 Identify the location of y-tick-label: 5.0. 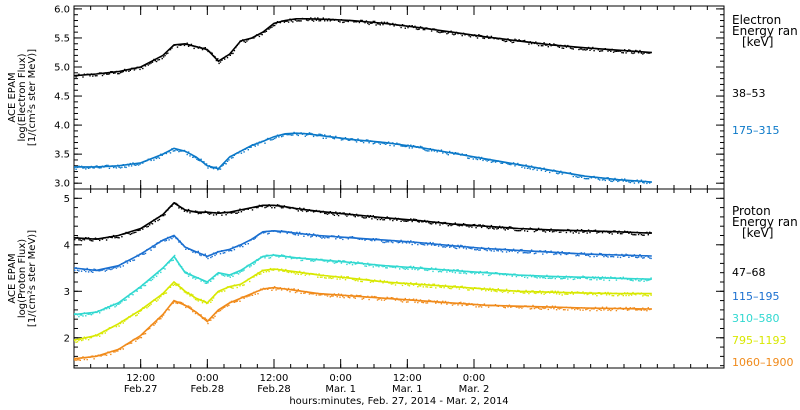
(62, 68).